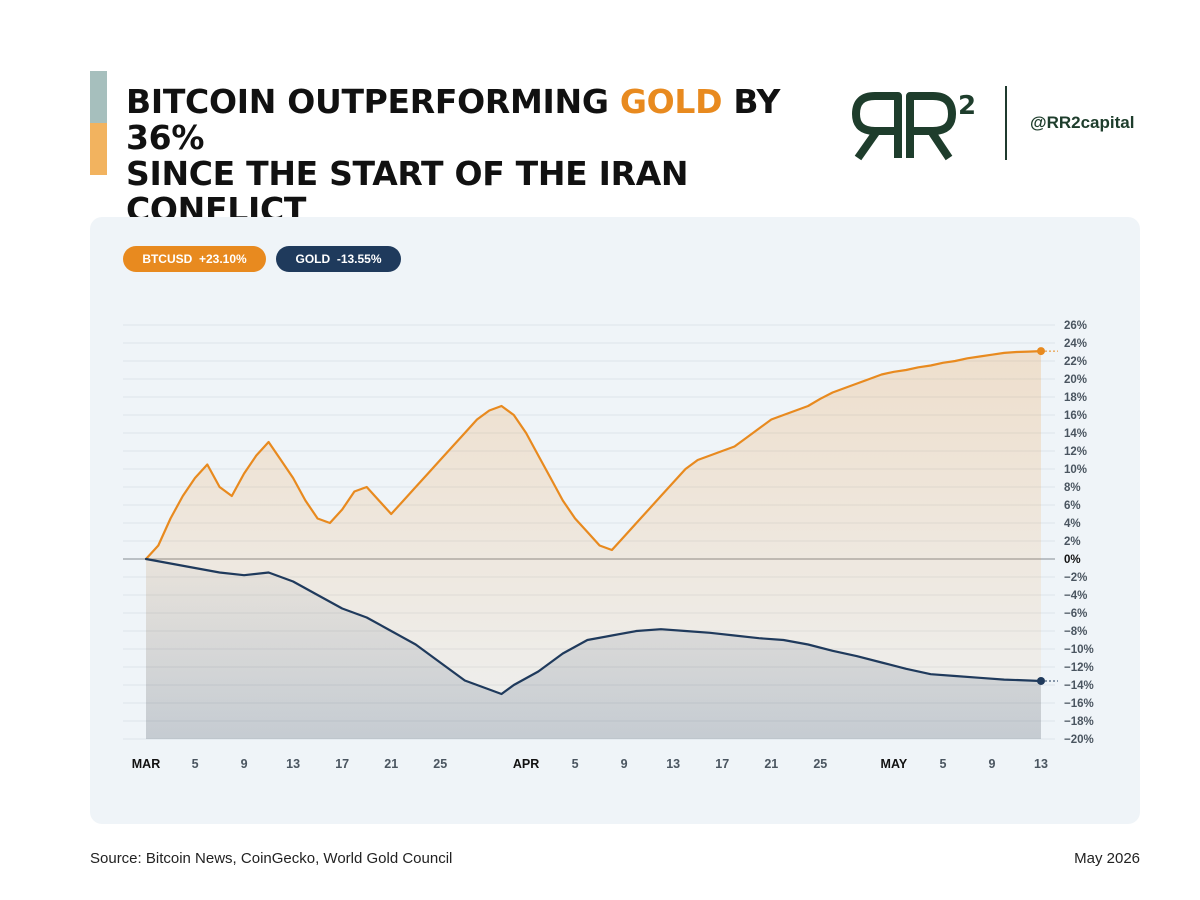 The height and width of the screenshot is (900, 1200). What do you see at coordinates (1041, 680) in the screenshot?
I see `gold-end-point` at bounding box center [1041, 680].